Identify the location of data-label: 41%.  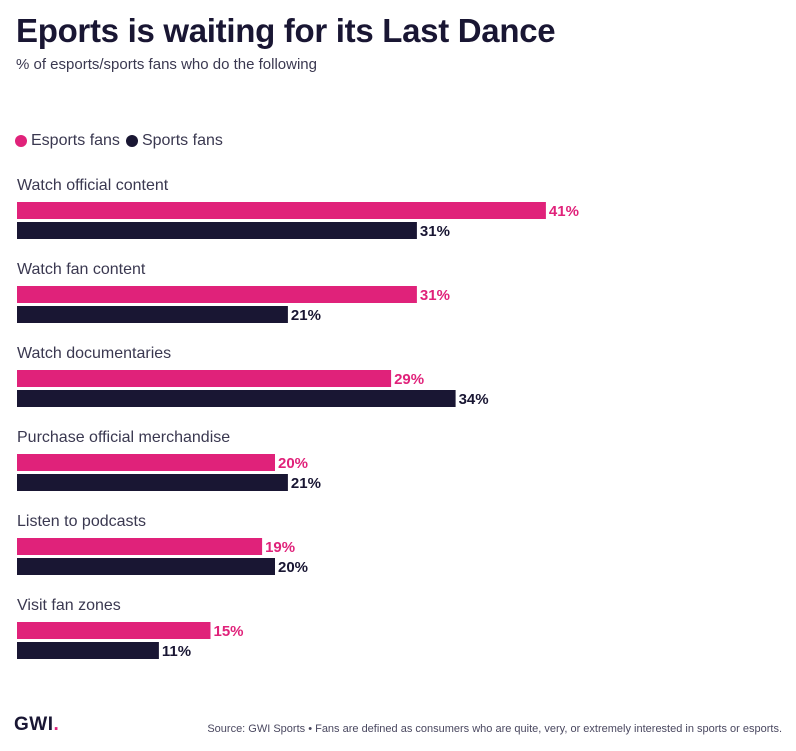
(564, 211).